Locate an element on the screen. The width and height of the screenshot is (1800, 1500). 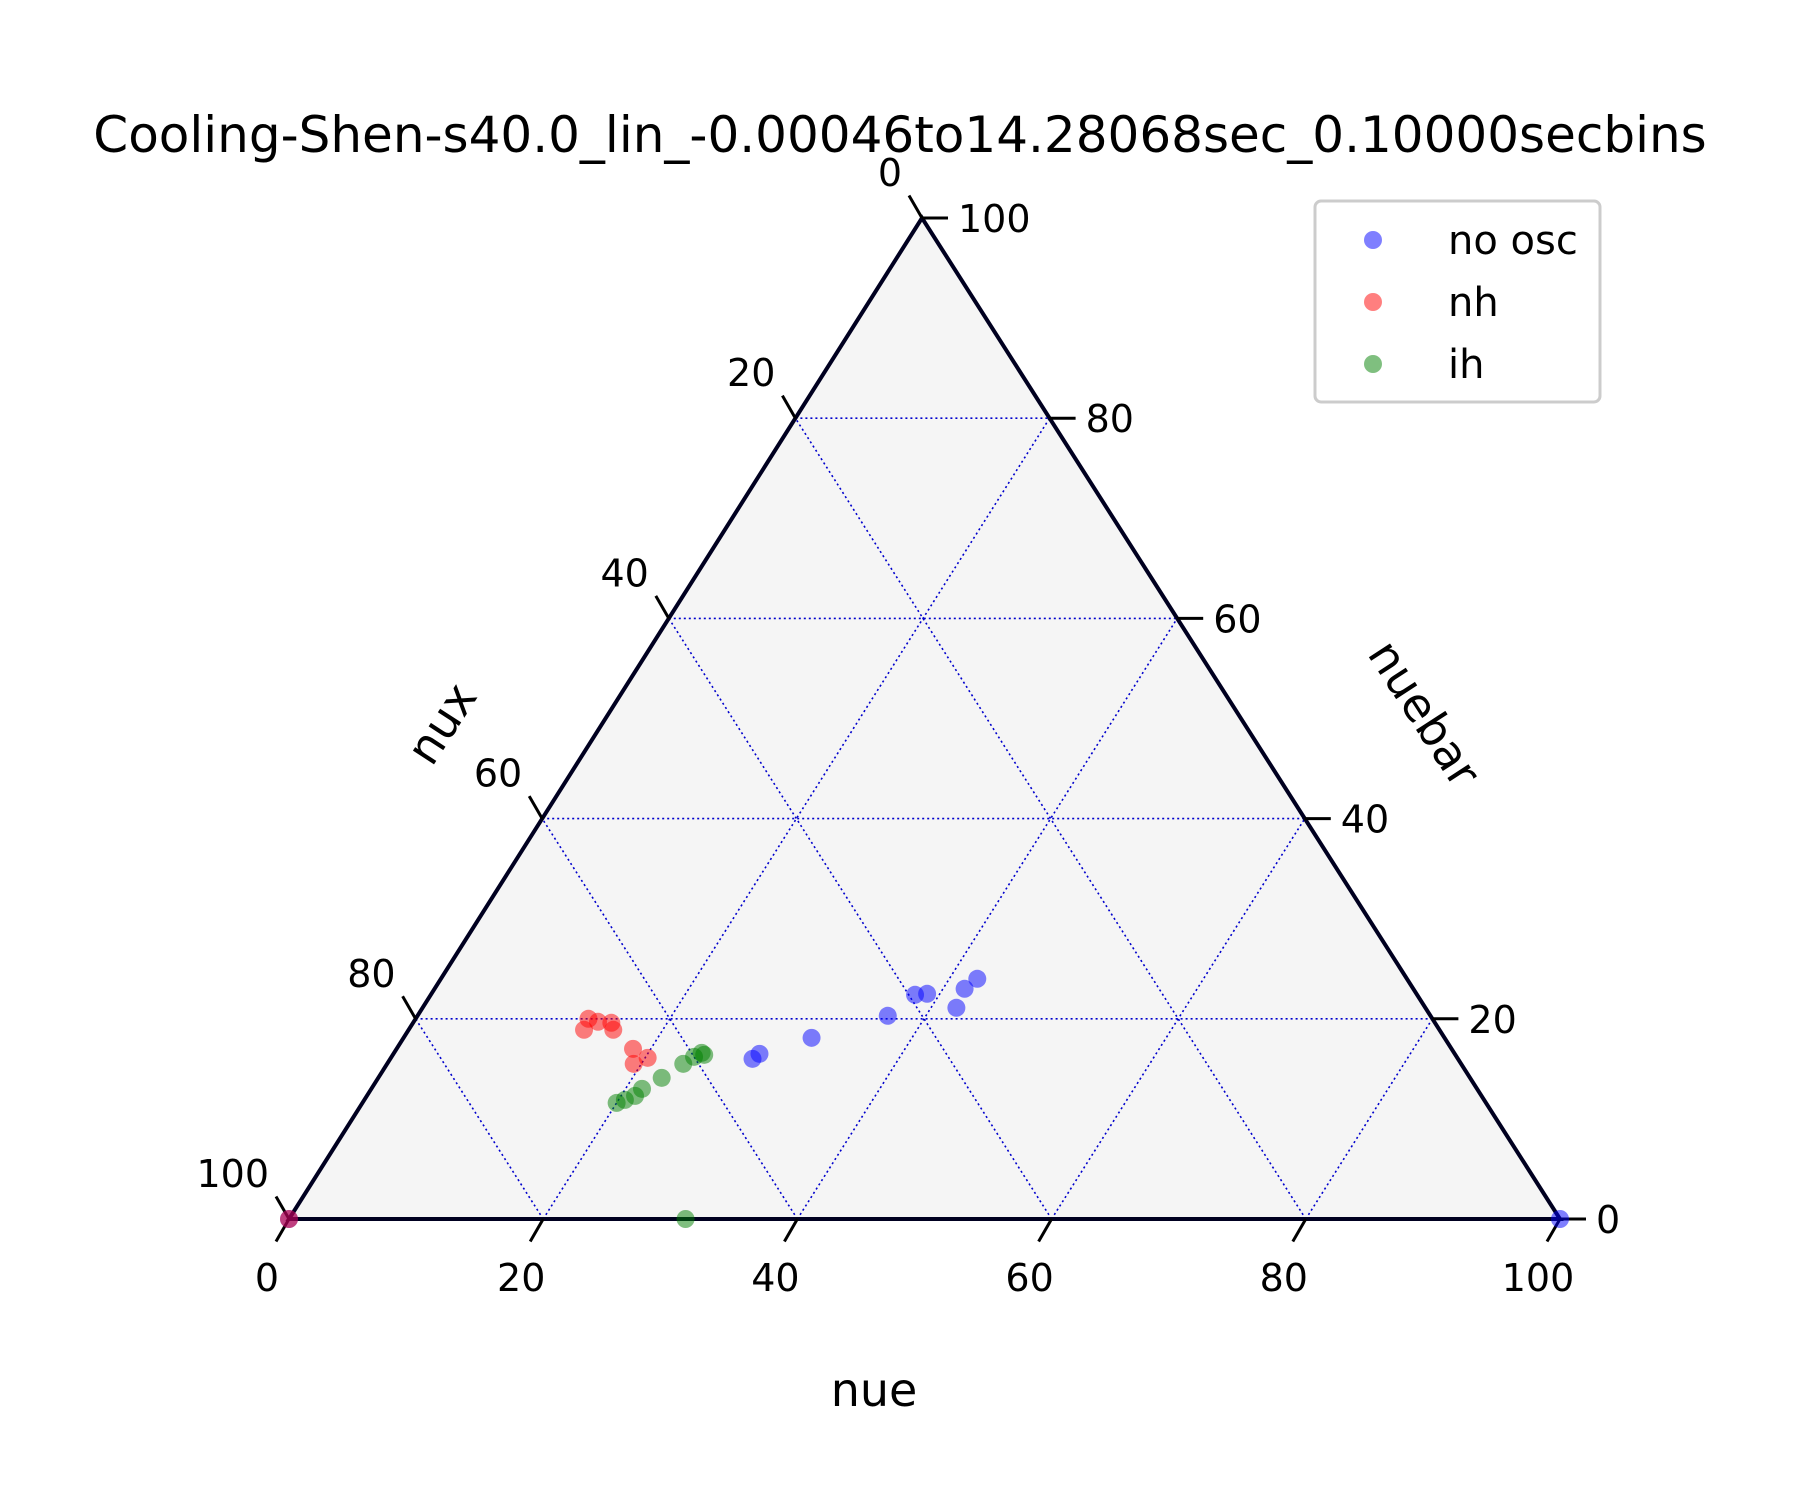
tick-label-nux-80: 80 is located at coordinates (371, 974).